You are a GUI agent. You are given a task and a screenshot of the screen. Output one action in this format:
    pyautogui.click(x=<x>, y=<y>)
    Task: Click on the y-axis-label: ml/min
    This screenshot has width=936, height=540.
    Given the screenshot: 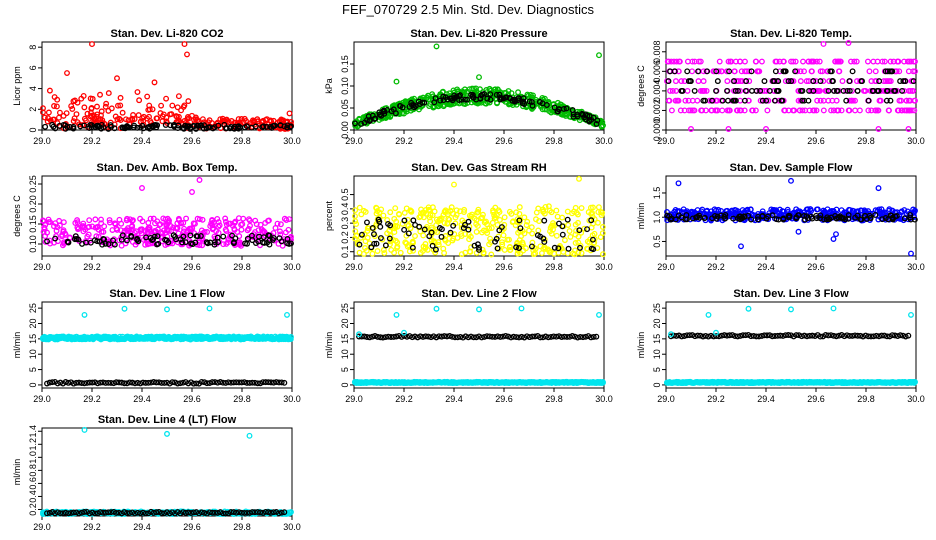 What is the action you would take?
    pyautogui.click(x=17, y=472)
    